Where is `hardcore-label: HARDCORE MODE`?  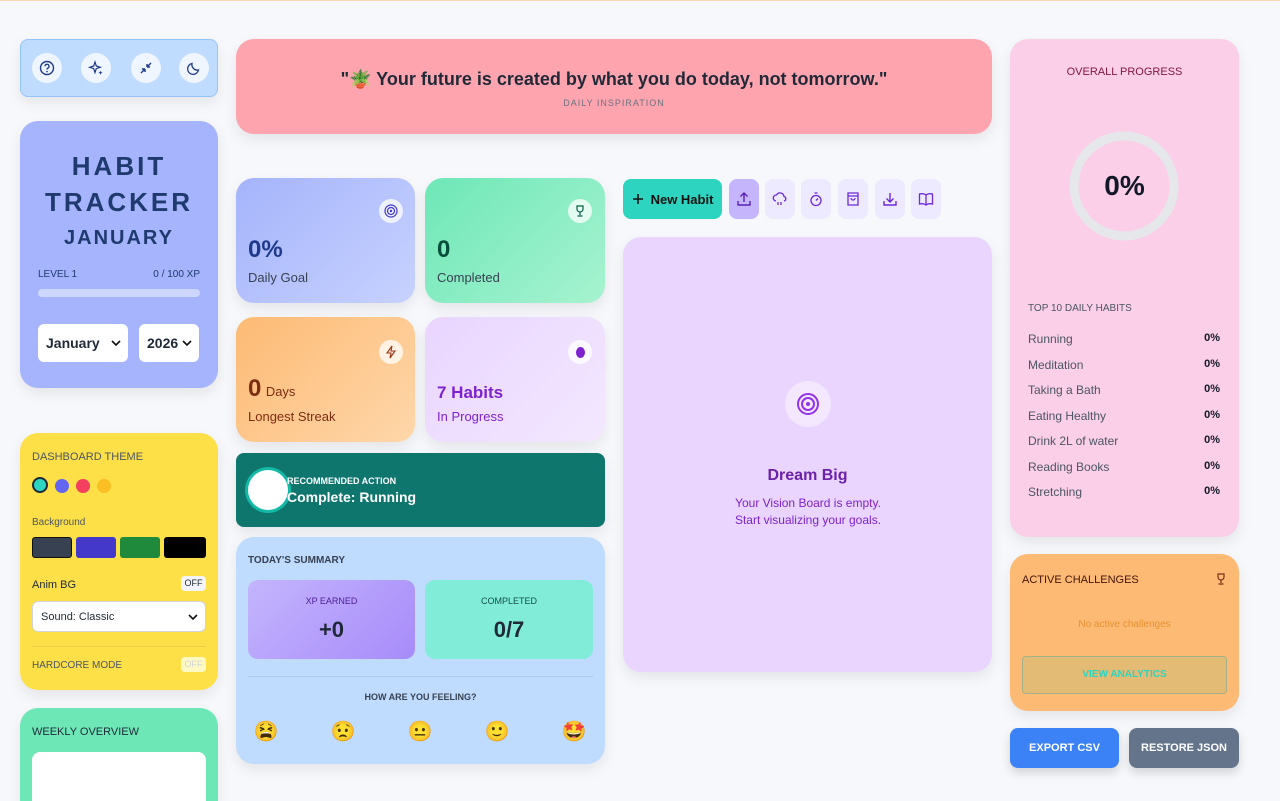 hardcore-label: HARDCORE MODE is located at coordinates (77, 665).